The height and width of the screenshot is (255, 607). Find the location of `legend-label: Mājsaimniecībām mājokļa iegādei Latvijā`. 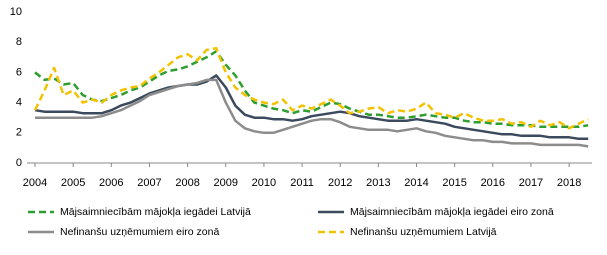

legend-label: Mājsaimniecībām mājokļa iegādei Latvijā is located at coordinates (155, 212).